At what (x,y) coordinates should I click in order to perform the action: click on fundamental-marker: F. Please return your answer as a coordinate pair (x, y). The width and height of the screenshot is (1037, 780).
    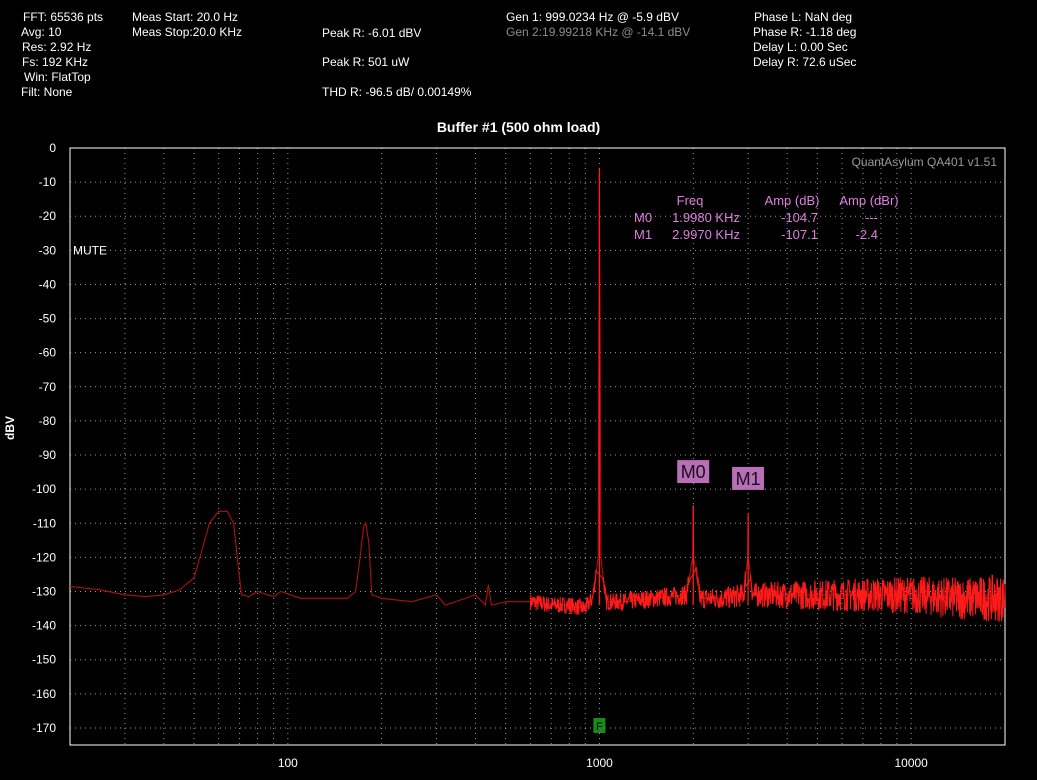
    Looking at the image, I should click on (599, 725).